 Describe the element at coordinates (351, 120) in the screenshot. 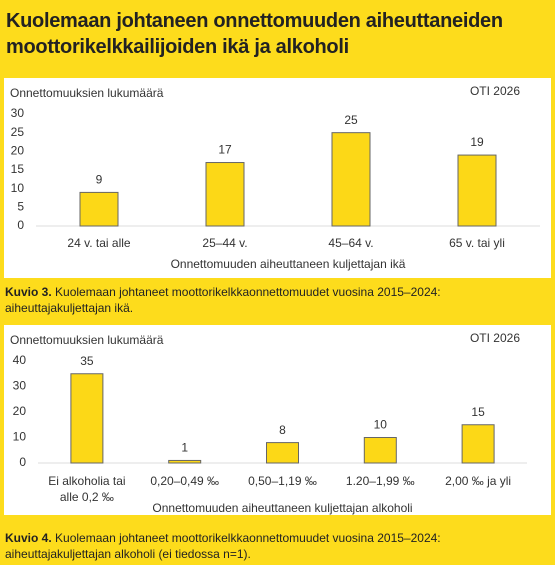

I see `value-label: 25` at that location.